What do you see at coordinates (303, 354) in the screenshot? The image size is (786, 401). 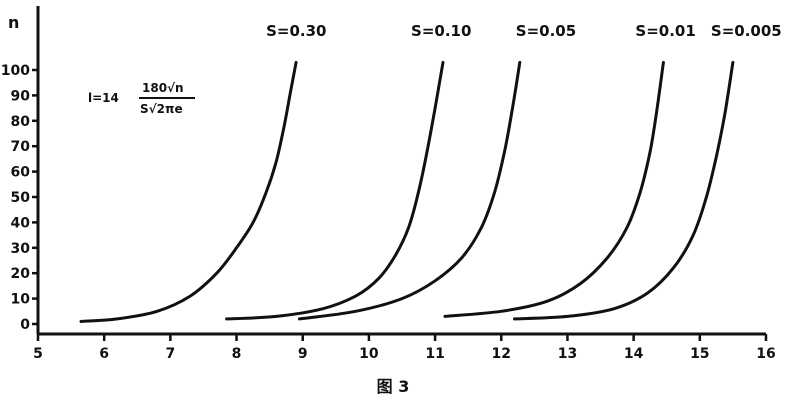 I see `x-tick-label: 9` at bounding box center [303, 354].